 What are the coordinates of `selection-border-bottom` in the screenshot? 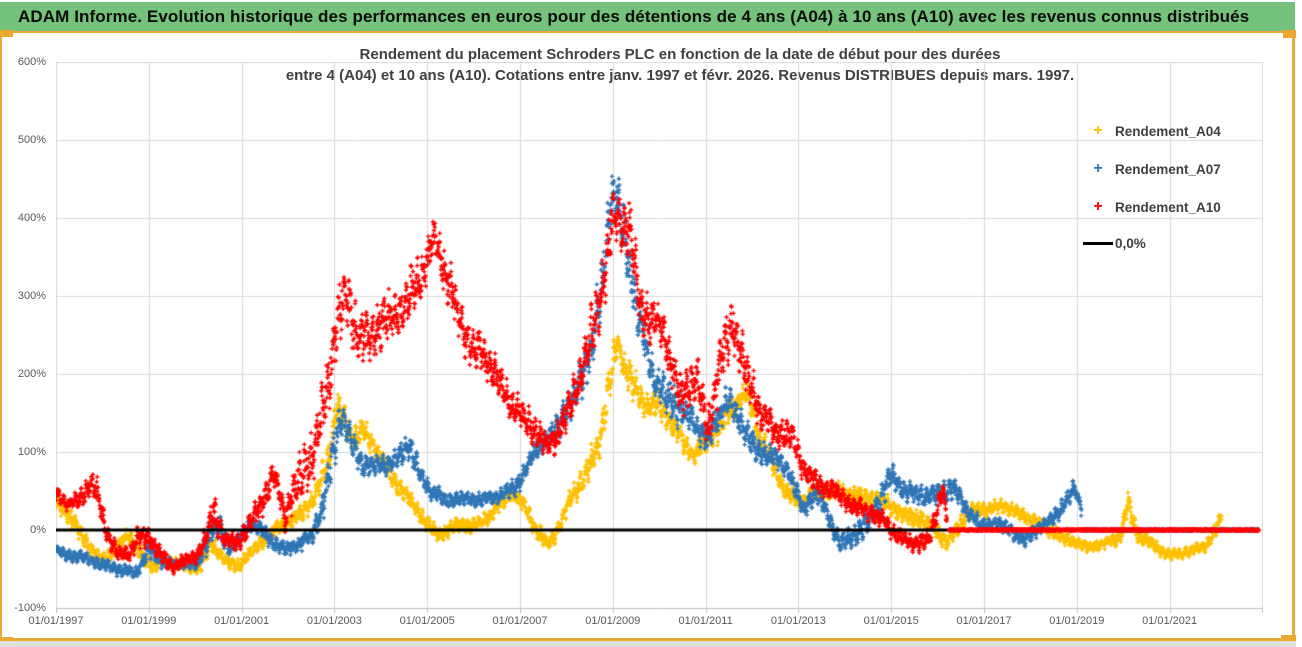 It's located at (648, 639).